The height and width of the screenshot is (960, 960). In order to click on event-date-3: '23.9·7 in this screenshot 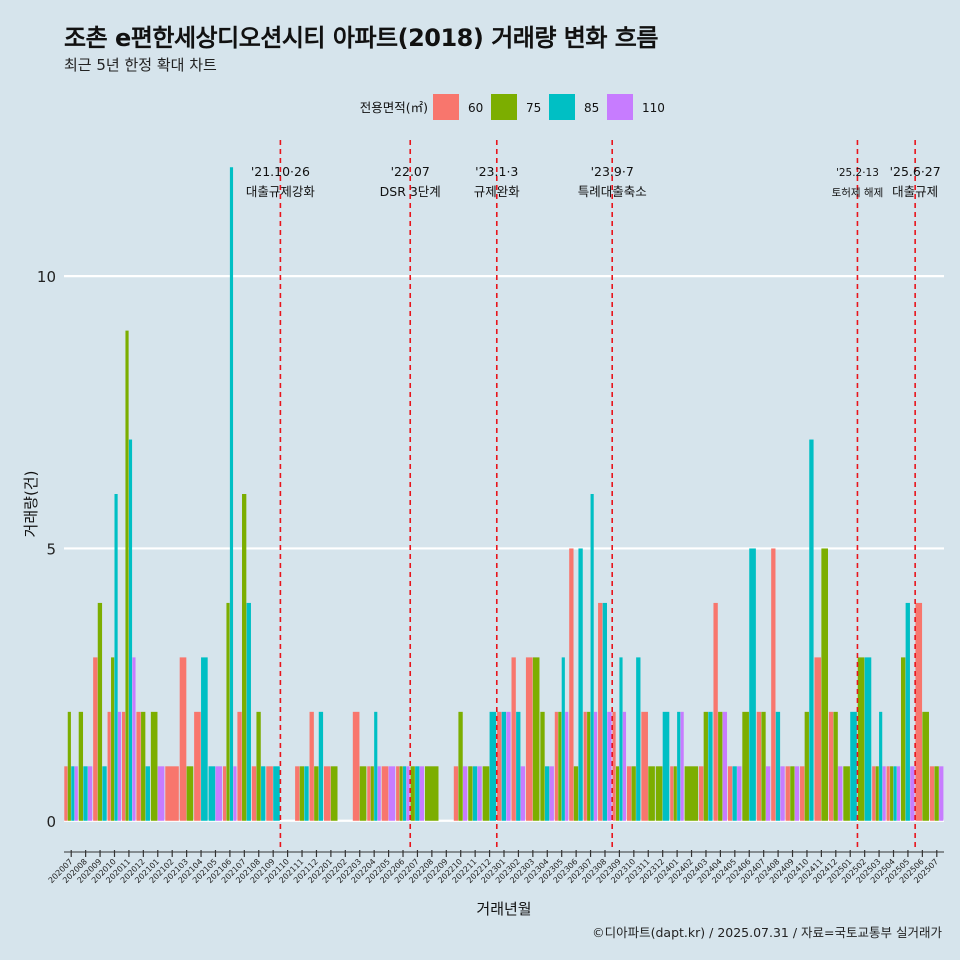, I will do `click(612, 171)`.